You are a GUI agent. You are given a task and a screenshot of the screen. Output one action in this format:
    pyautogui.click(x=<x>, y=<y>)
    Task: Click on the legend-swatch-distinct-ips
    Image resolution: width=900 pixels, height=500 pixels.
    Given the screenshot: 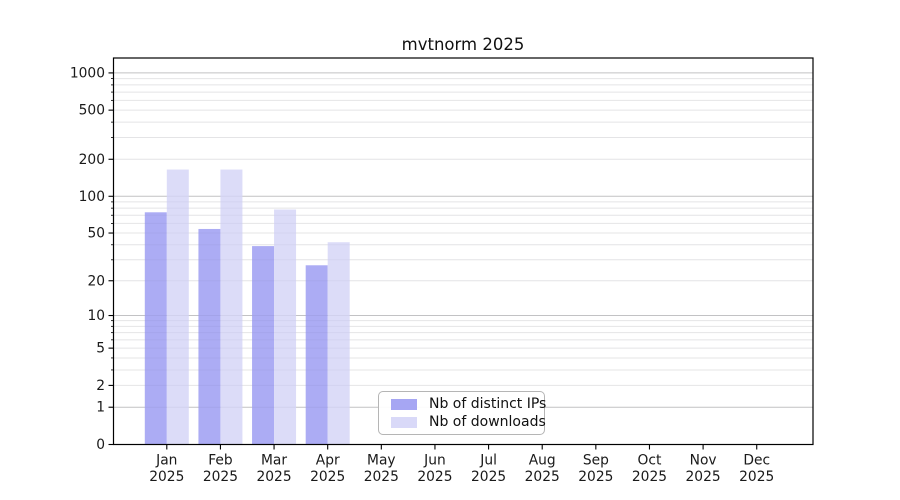 What is the action you would take?
    pyautogui.click(x=404, y=404)
    